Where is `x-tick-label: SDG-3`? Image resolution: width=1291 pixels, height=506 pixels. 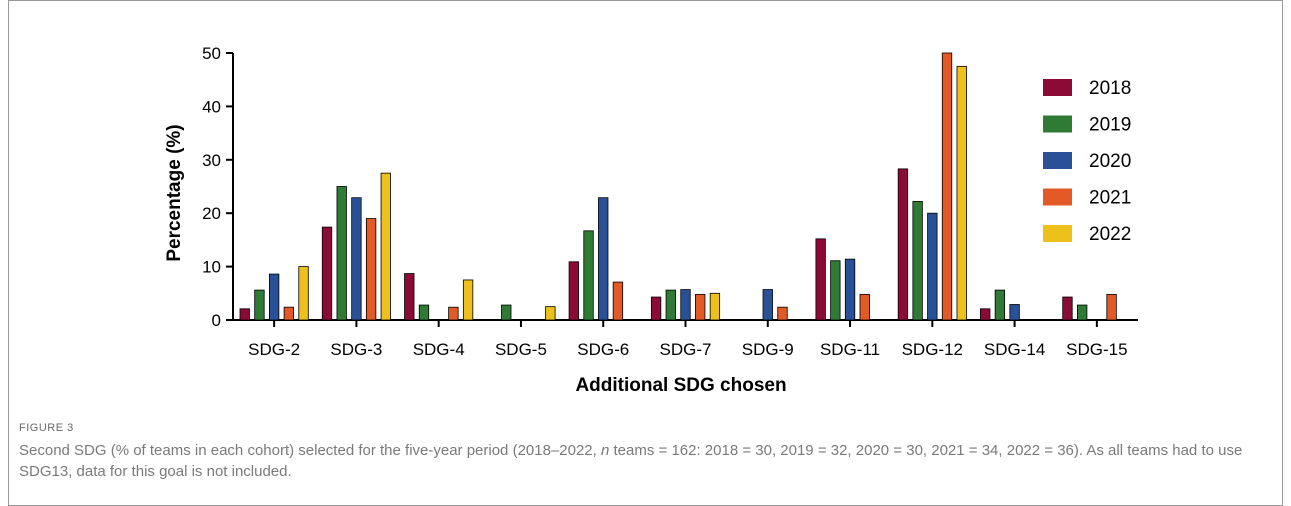 x-tick-label: SDG-3 is located at coordinates (356, 349).